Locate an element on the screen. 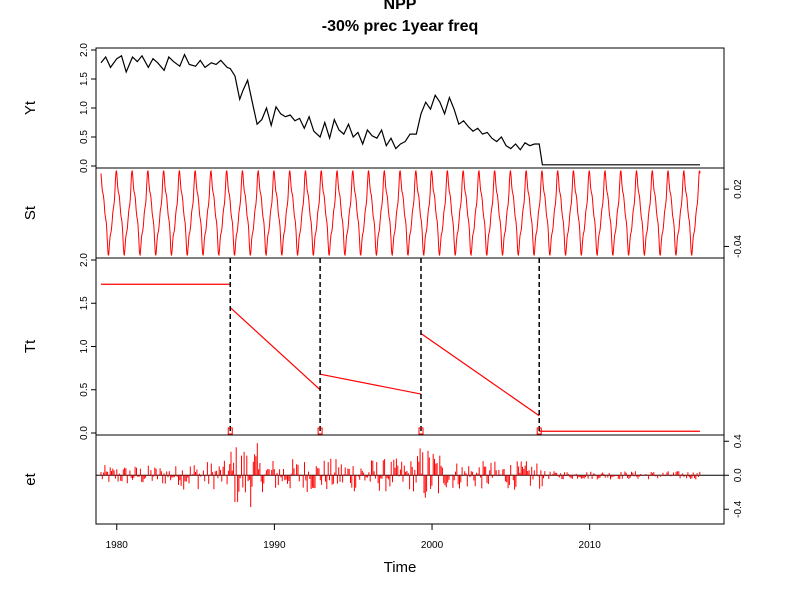 This screenshot has height=600, width=800. series-line-yt is located at coordinates (400, 109).